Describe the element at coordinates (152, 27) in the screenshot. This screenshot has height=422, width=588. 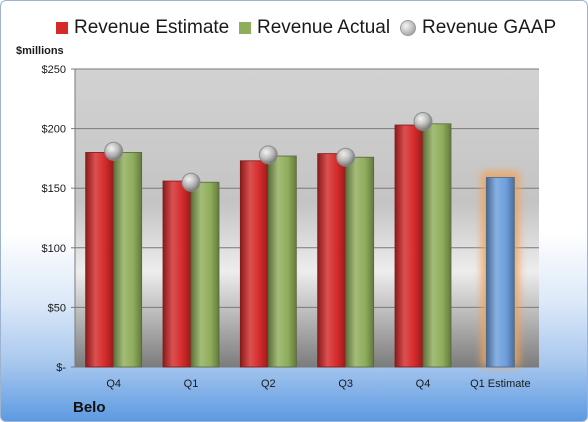
I see `legend-label-revenue-estimate: Revenue Estimate` at that location.